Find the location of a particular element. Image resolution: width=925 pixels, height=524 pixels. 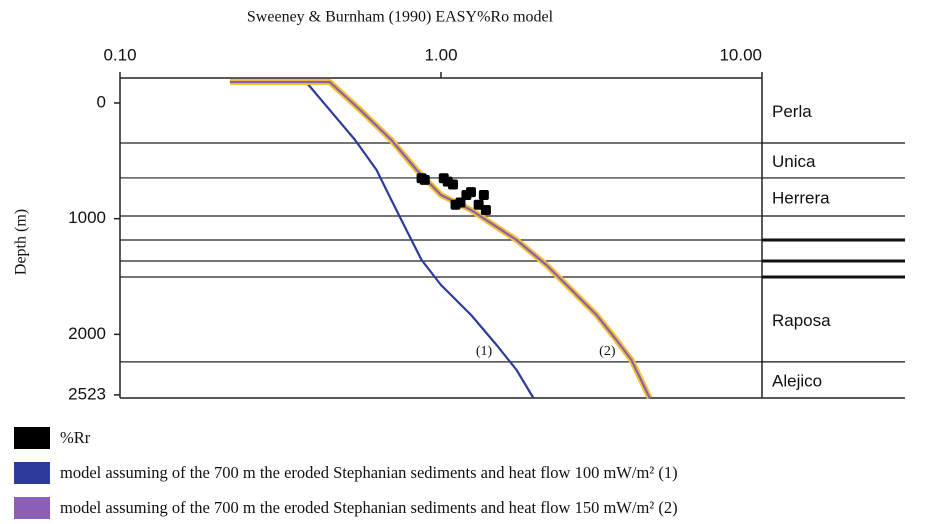

y-axis-label: Depth (m) is located at coordinates (21, 242).